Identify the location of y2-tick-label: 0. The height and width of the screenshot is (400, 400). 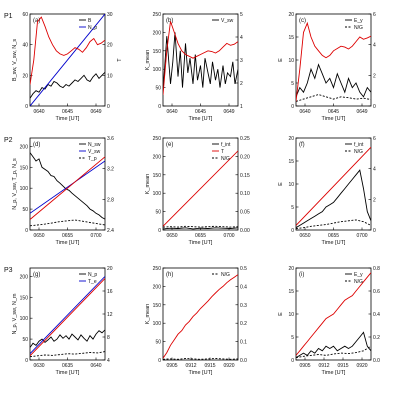
(374, 107).